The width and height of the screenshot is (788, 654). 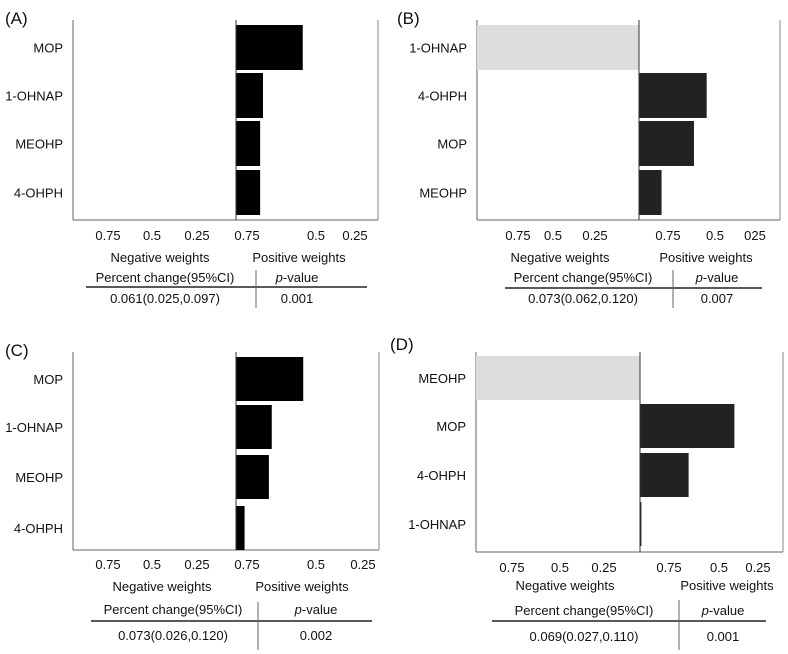 What do you see at coordinates (17, 350) in the screenshot?
I see `panel-label: (C)` at bounding box center [17, 350].